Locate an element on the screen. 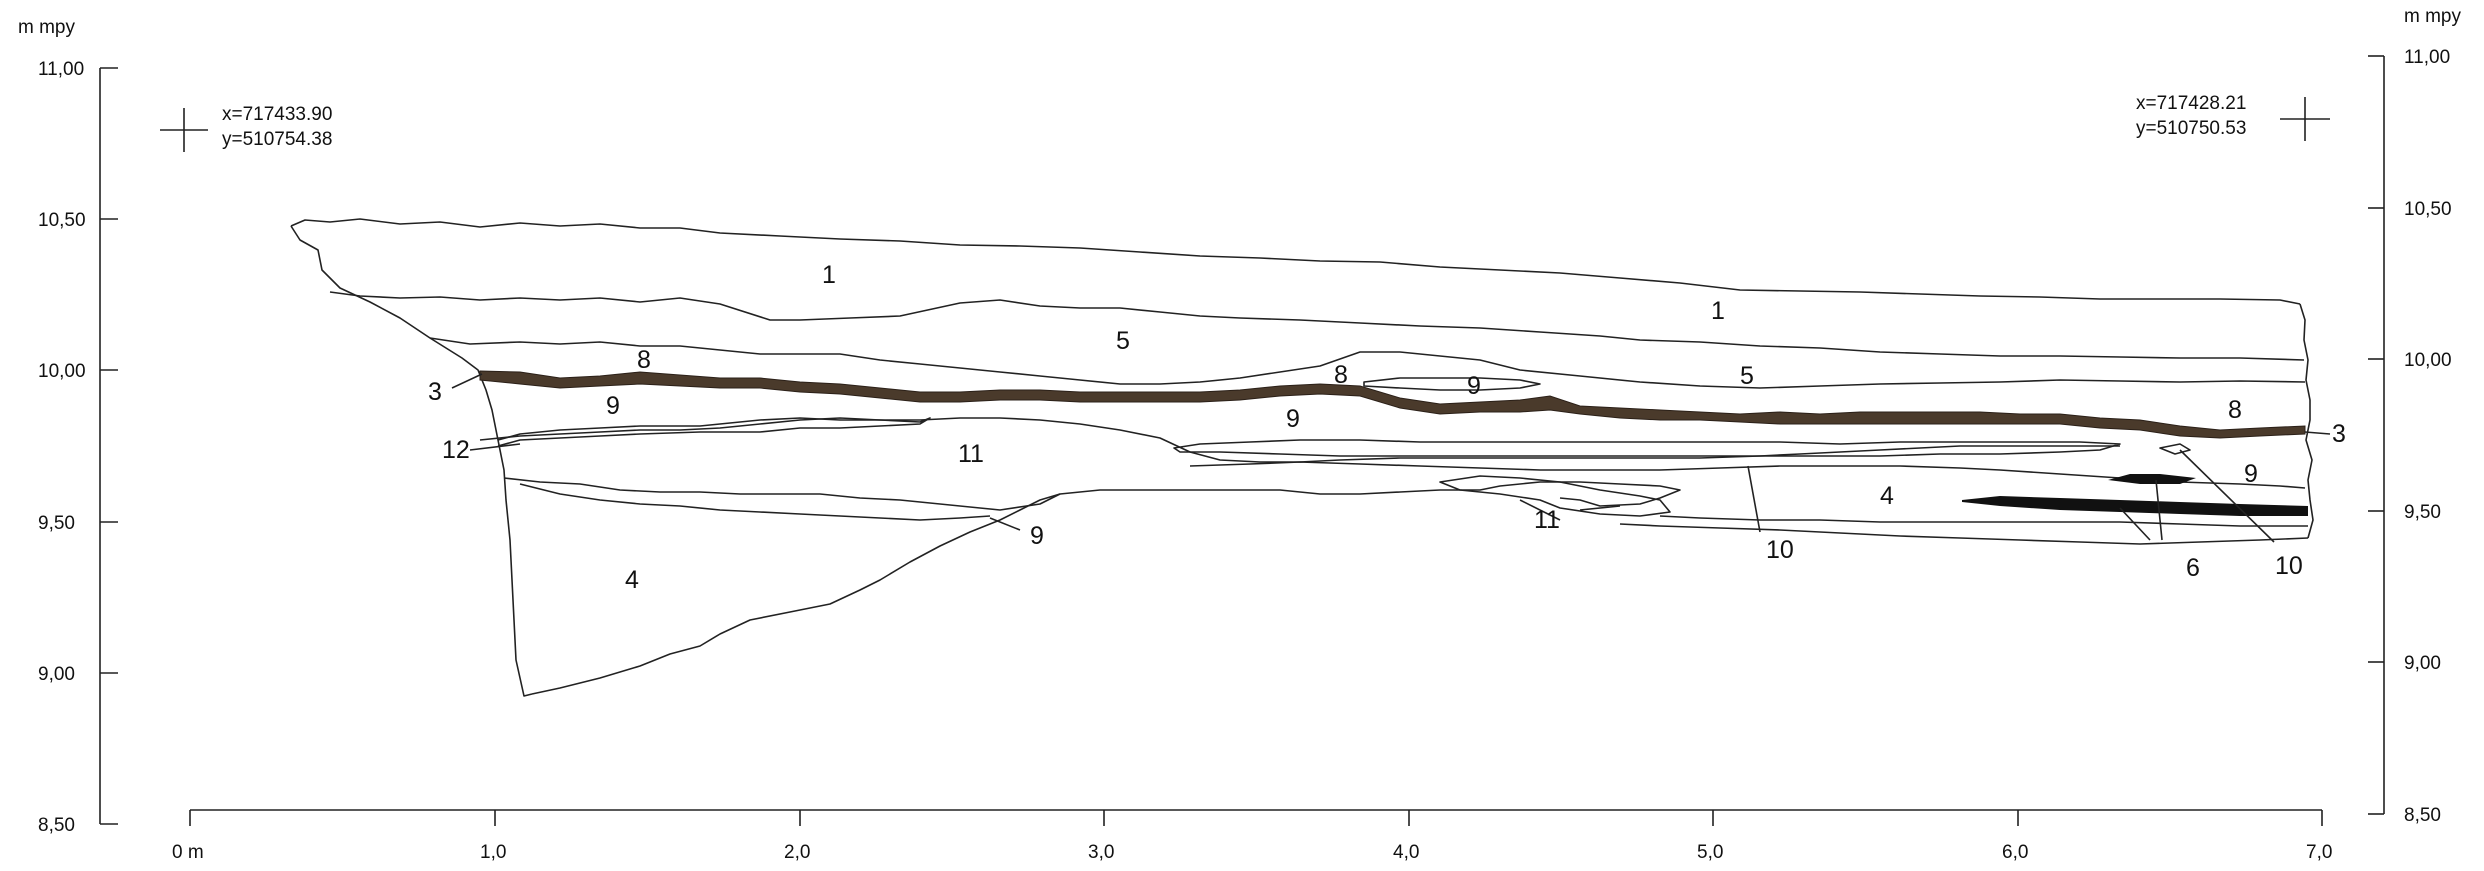 This screenshot has width=2484, height=871. label-9-lower: 9 is located at coordinates (1037, 536).